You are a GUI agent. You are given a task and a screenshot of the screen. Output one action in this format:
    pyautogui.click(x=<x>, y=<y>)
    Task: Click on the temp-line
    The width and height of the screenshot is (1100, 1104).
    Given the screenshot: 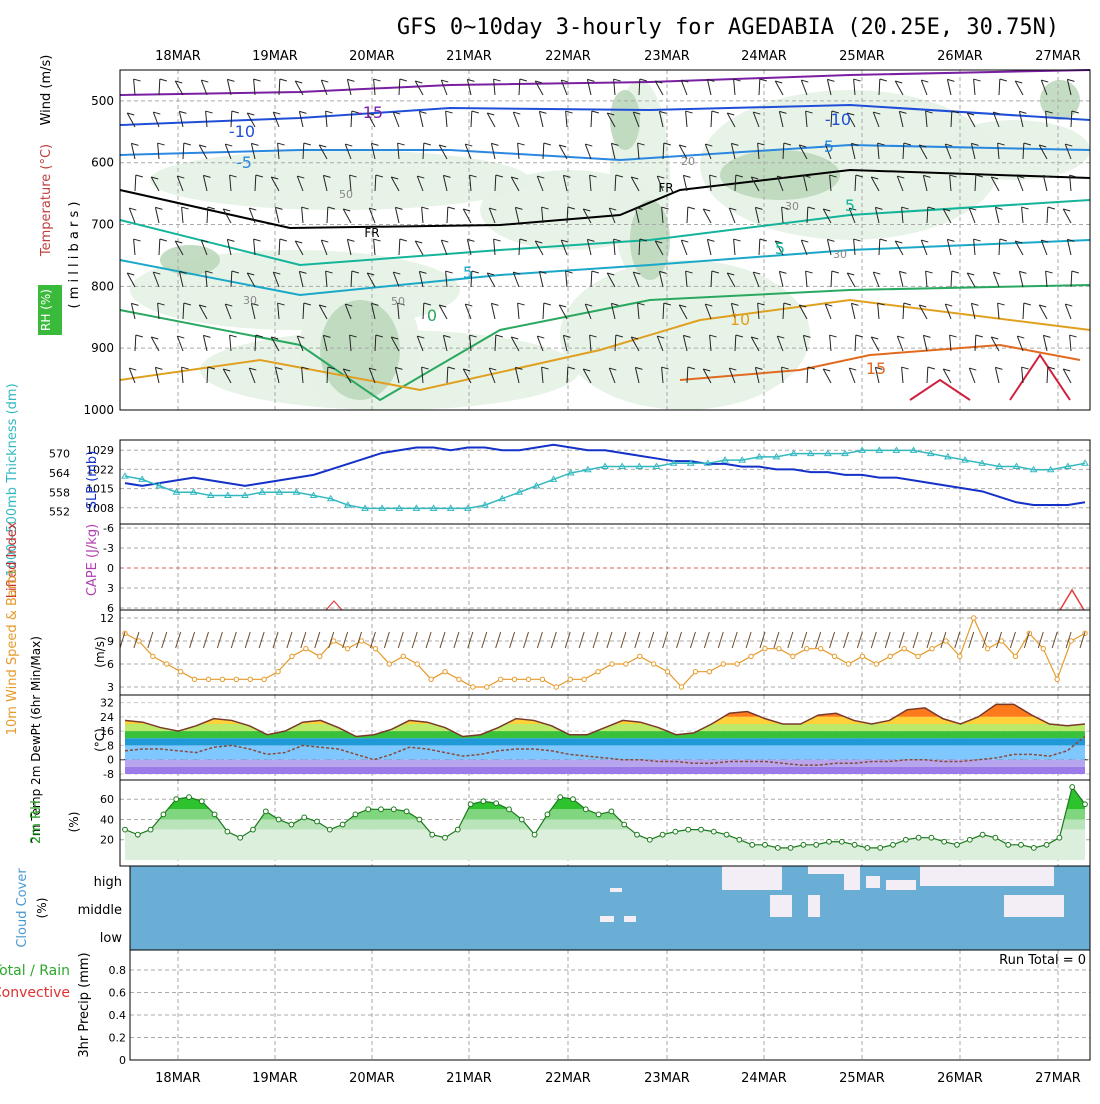 What is the action you would take?
    pyautogui.click(x=605, y=720)
    